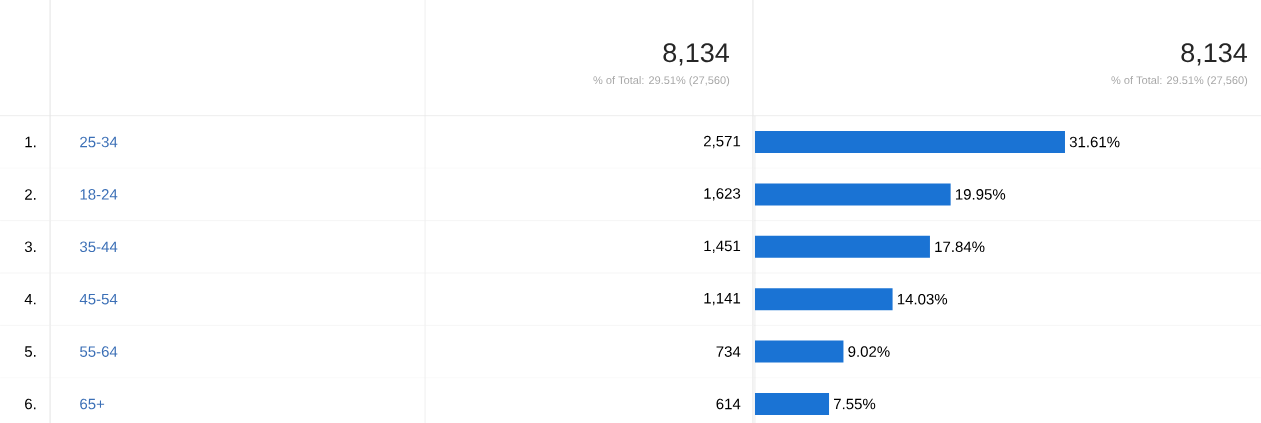 The image size is (1261, 423). Describe the element at coordinates (99, 194) in the screenshot. I see `y-tick-label: 18-24` at that location.